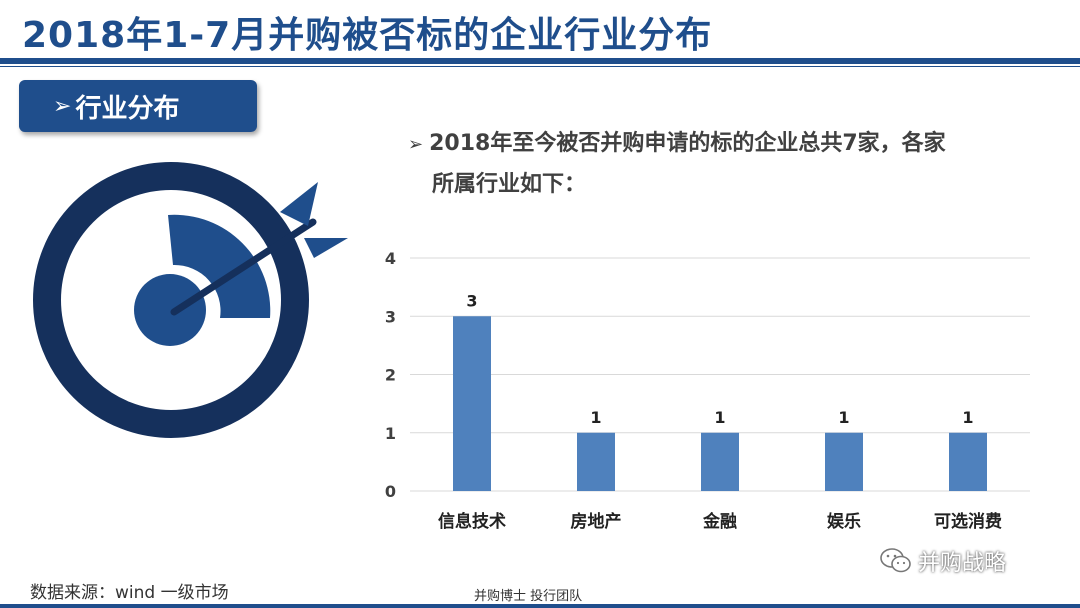  What do you see at coordinates (259, 249) in the screenshot?
I see `arrow-icon` at bounding box center [259, 249].